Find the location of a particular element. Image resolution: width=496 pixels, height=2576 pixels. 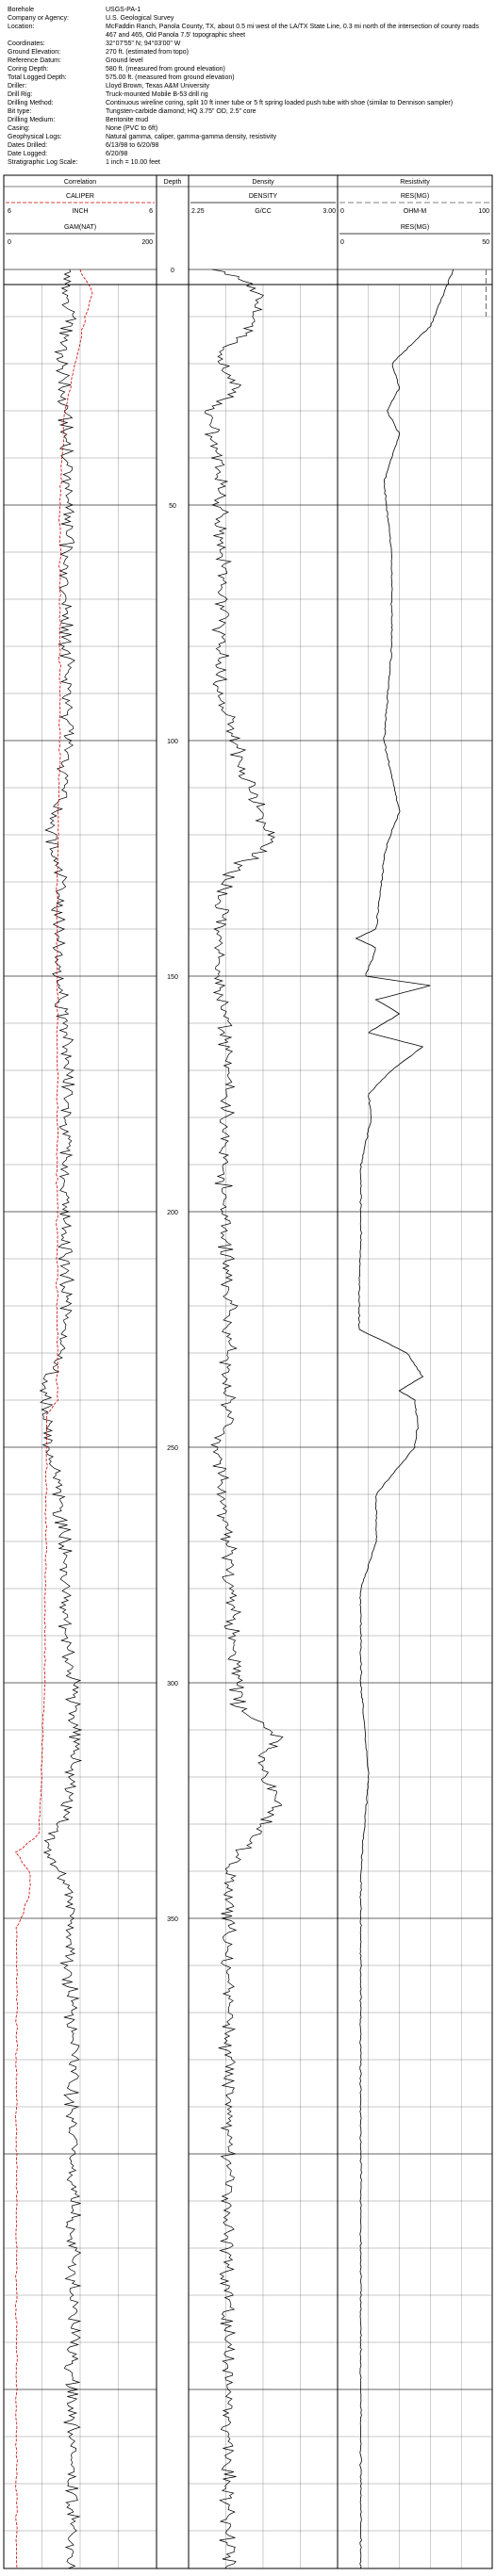

gamma-scale-min: 0 is located at coordinates (9, 242).